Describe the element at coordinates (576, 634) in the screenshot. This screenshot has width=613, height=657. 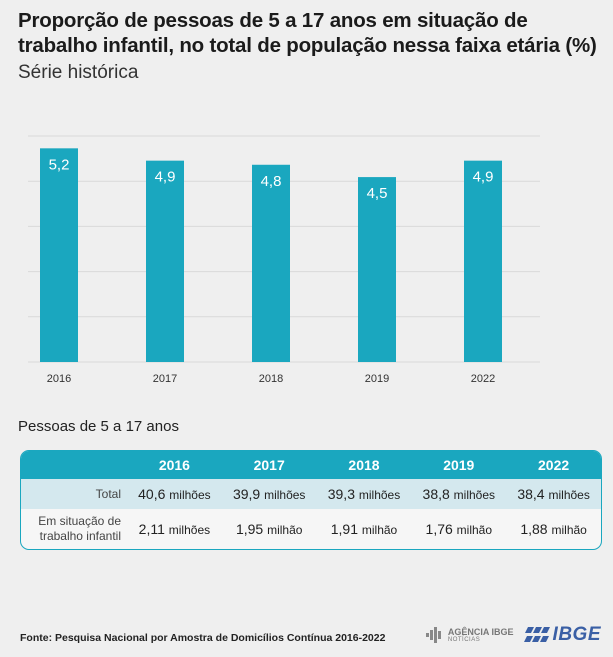
I see `ibge-logo-text: IBGE` at that location.